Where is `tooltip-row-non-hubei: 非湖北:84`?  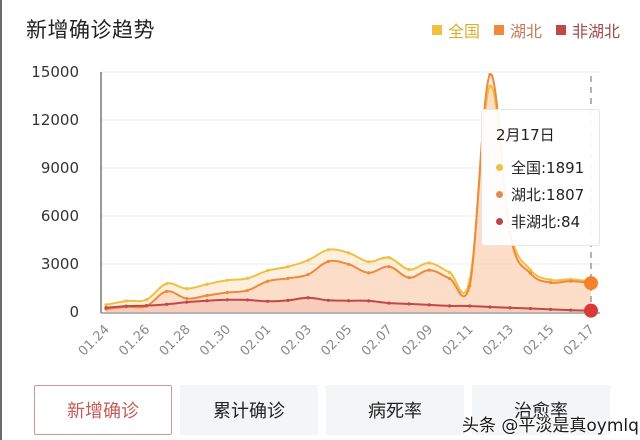
tooltip-row-non-hubei: 非湖北:84 is located at coordinates (547, 221).